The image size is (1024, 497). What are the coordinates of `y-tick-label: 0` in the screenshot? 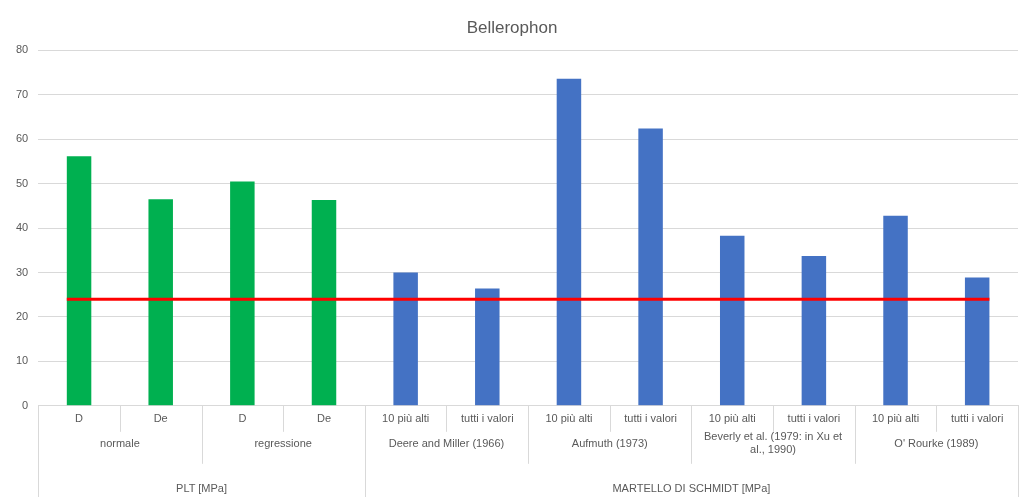 It's located at (25, 404).